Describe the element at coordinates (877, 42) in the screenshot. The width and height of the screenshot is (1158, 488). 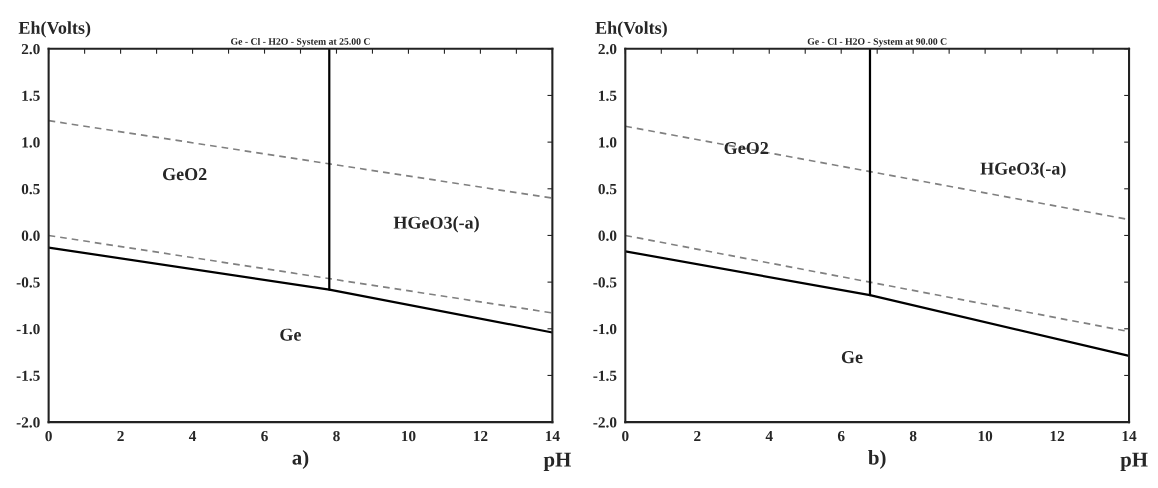
I see `chart-title: Ge - Cl - H2O - System at 90.00 C` at that location.